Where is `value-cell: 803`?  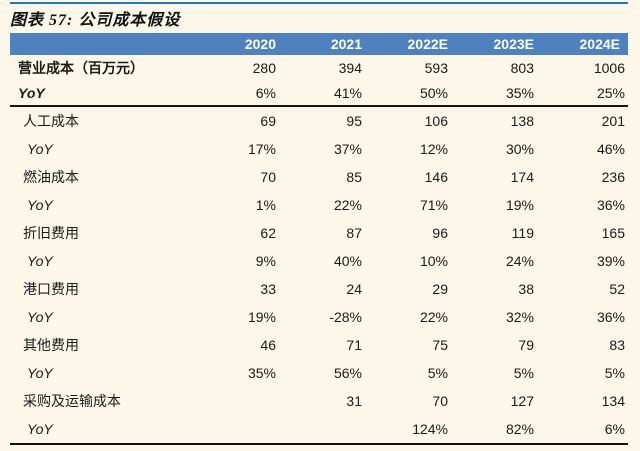
value-cell: 803 is located at coordinates (522, 68).